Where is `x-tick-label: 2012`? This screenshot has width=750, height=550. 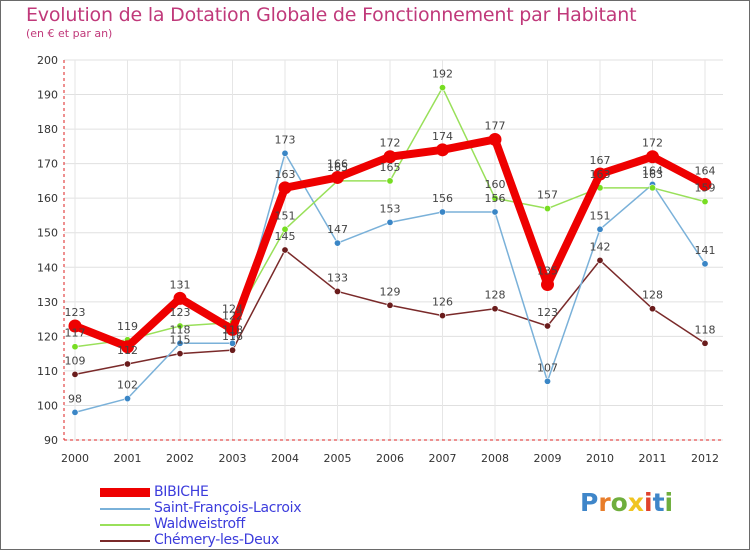 x-tick-label: 2012 is located at coordinates (705, 458).